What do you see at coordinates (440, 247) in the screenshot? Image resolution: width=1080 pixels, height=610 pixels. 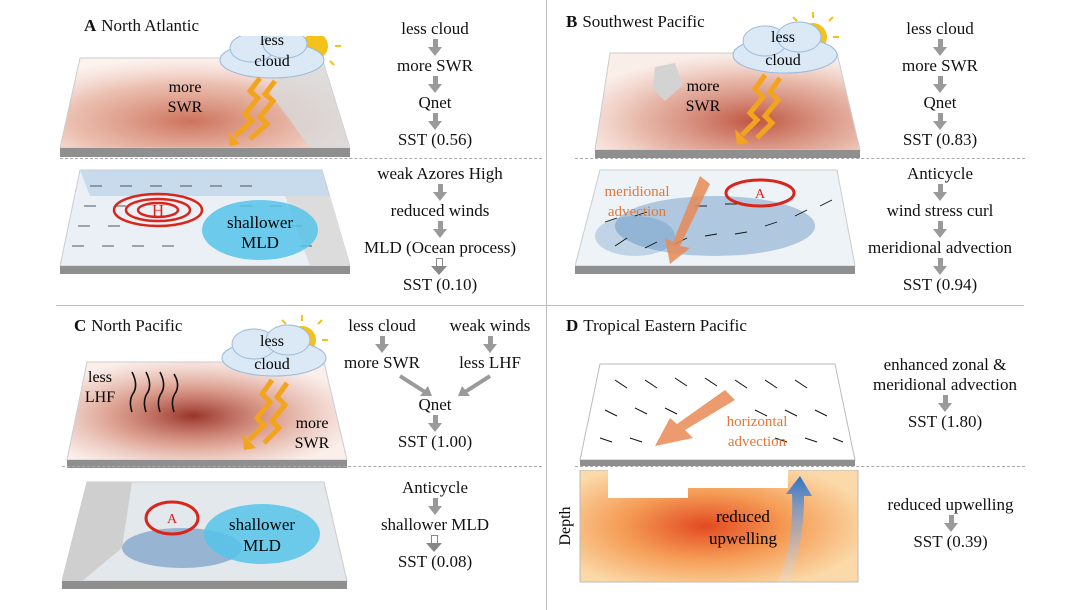 I see `flow-step: MLD (Ocean process)` at bounding box center [440, 247].